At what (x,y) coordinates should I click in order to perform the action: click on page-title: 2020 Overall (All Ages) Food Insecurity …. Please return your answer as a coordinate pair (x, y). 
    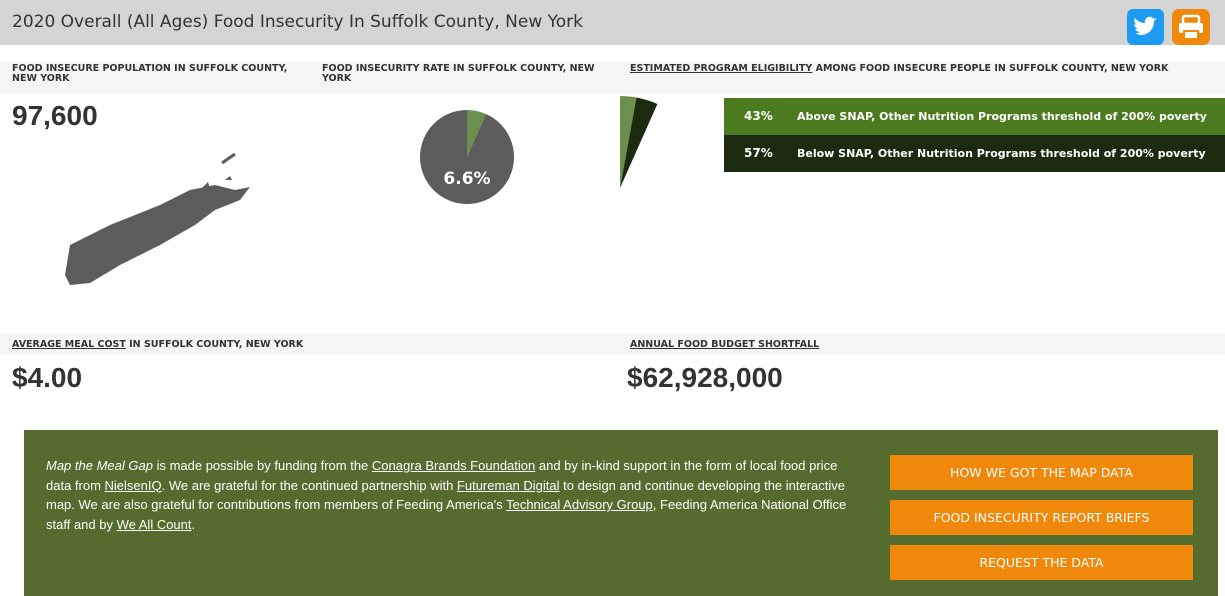
    Looking at the image, I should click on (297, 22).